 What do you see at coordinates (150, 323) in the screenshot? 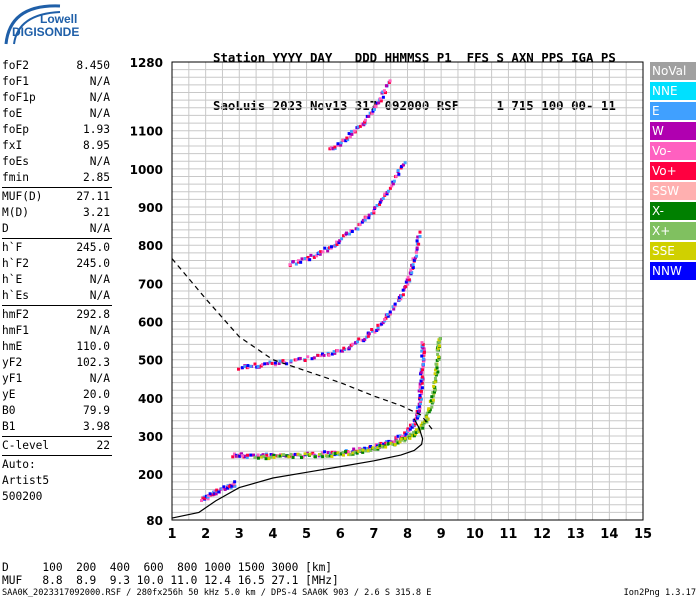
I see `y-tick-label: 600` at bounding box center [150, 323].